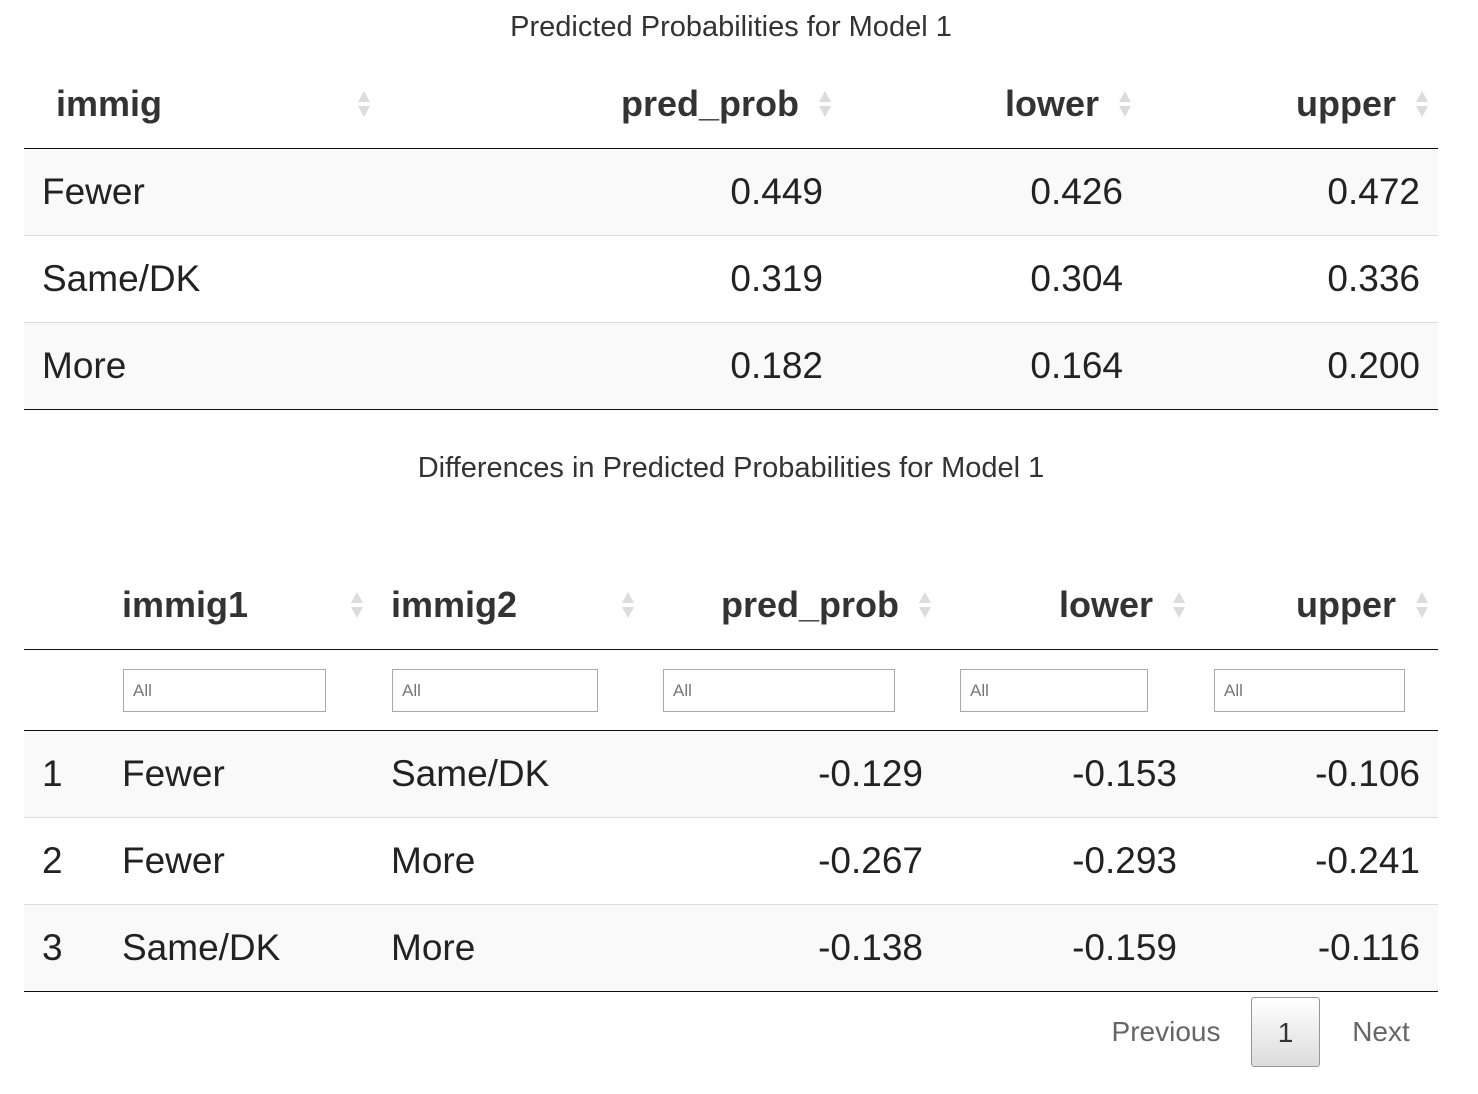 This screenshot has height=1094, width=1478. Describe the element at coordinates (64, 948) in the screenshot. I see `cell-index: 3` at that location.